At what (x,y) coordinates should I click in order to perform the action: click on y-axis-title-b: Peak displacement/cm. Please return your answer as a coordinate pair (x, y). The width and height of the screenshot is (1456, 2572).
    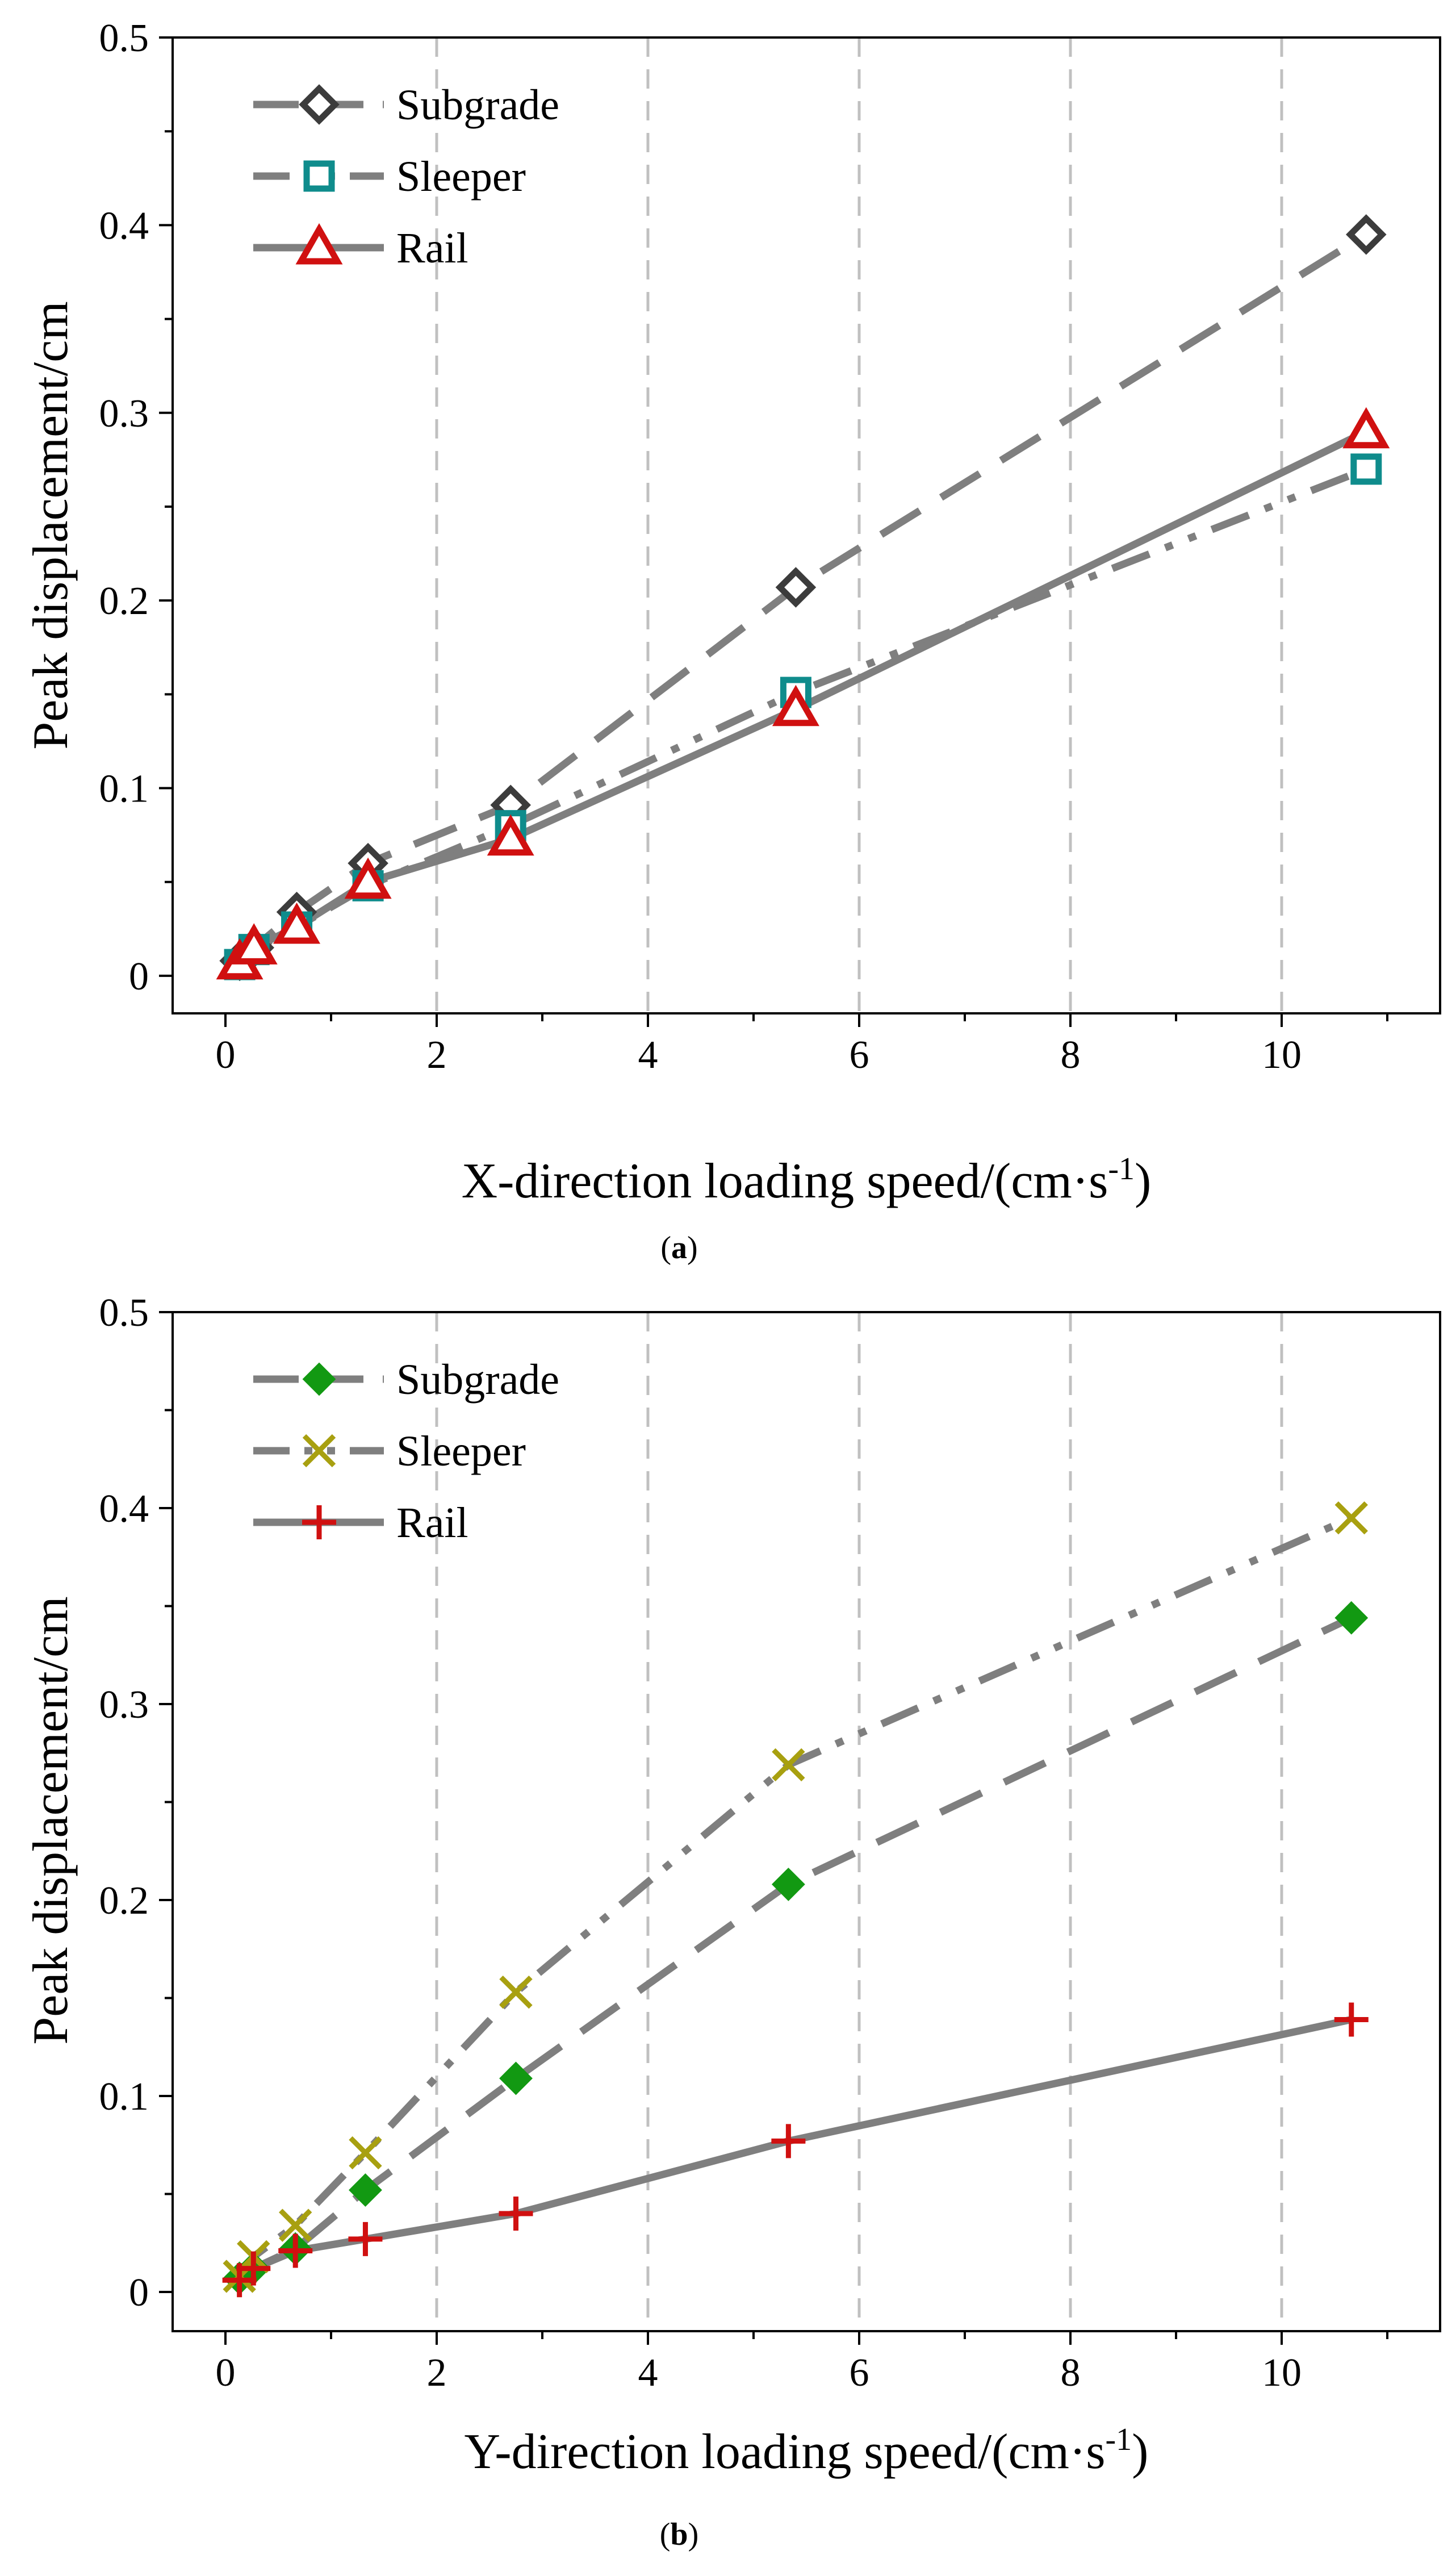
    Looking at the image, I should click on (50, 1820).